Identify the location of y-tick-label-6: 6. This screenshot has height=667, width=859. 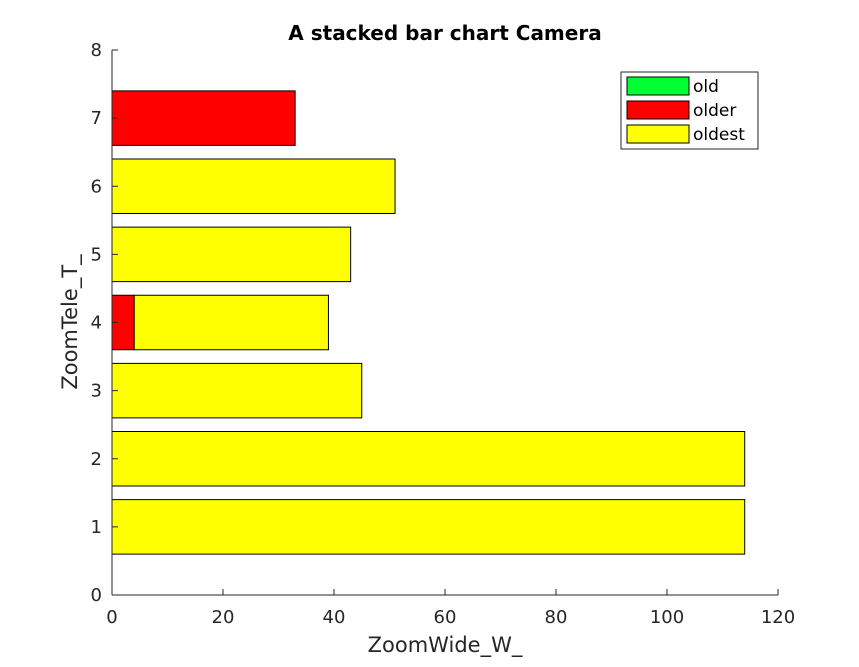
(96, 186).